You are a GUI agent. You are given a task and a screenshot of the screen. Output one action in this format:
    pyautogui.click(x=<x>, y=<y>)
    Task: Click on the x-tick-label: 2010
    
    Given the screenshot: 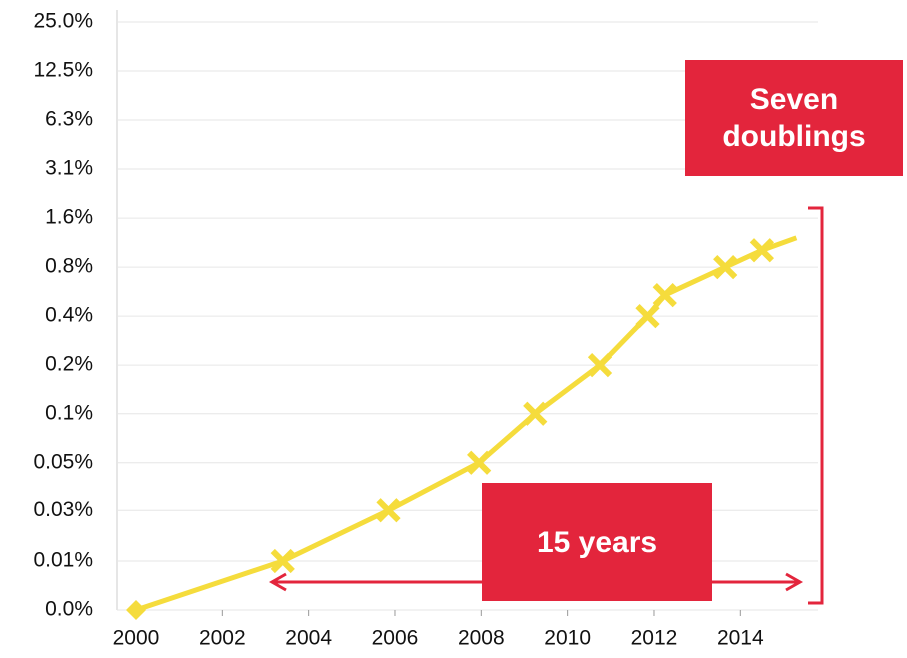 What is the action you would take?
    pyautogui.click(x=567, y=638)
    